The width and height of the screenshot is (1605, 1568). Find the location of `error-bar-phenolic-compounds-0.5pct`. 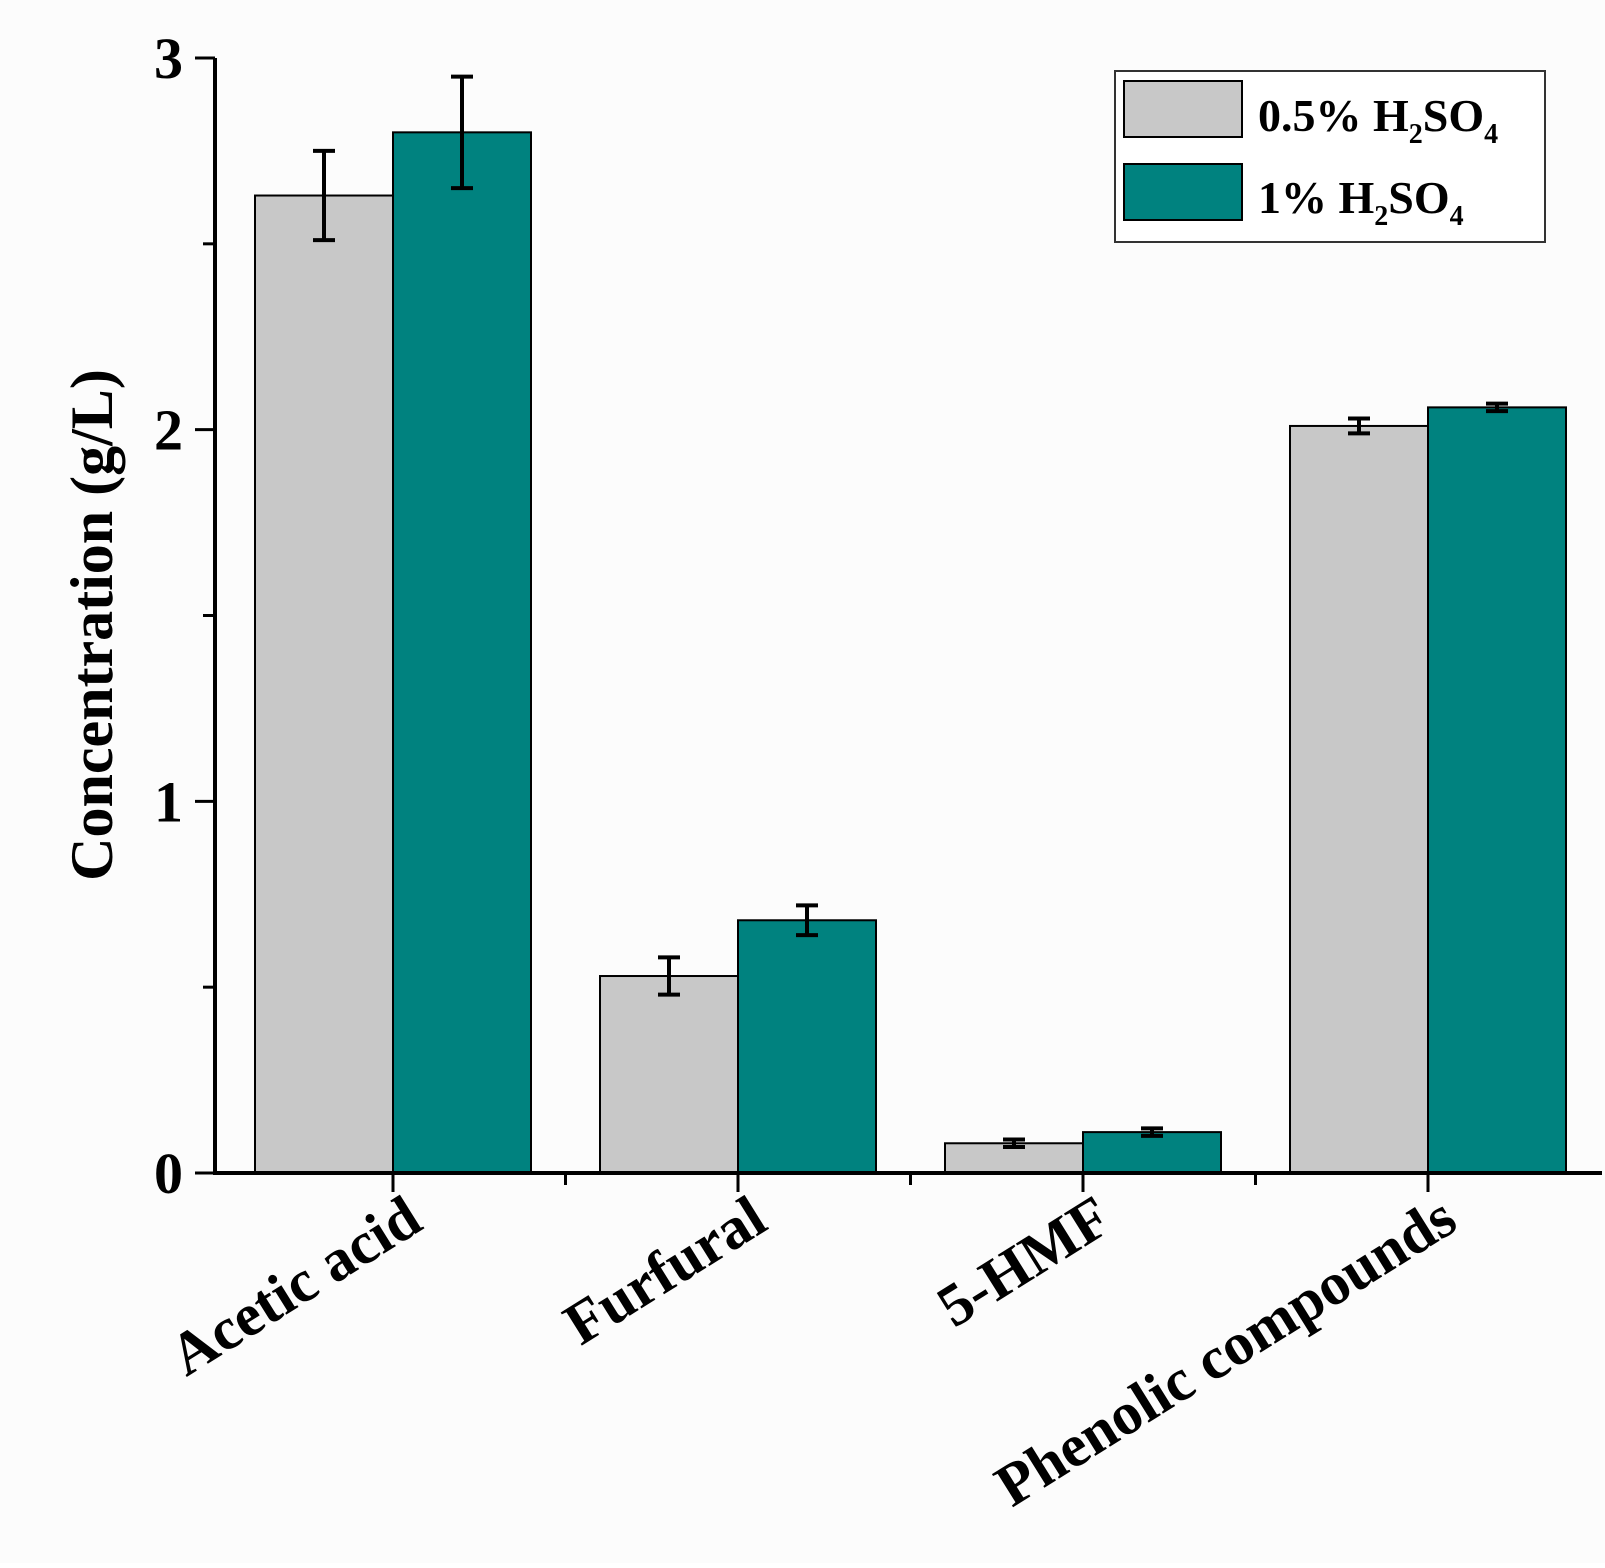

error-bar-phenolic-compounds-0.5pct is located at coordinates (1359, 426).